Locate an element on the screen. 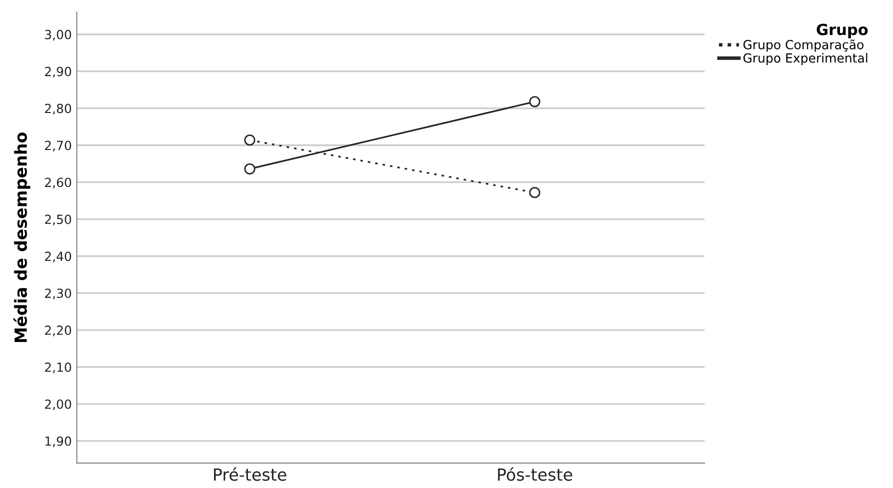  y-tick-label: 1,90 is located at coordinates (58, 442).